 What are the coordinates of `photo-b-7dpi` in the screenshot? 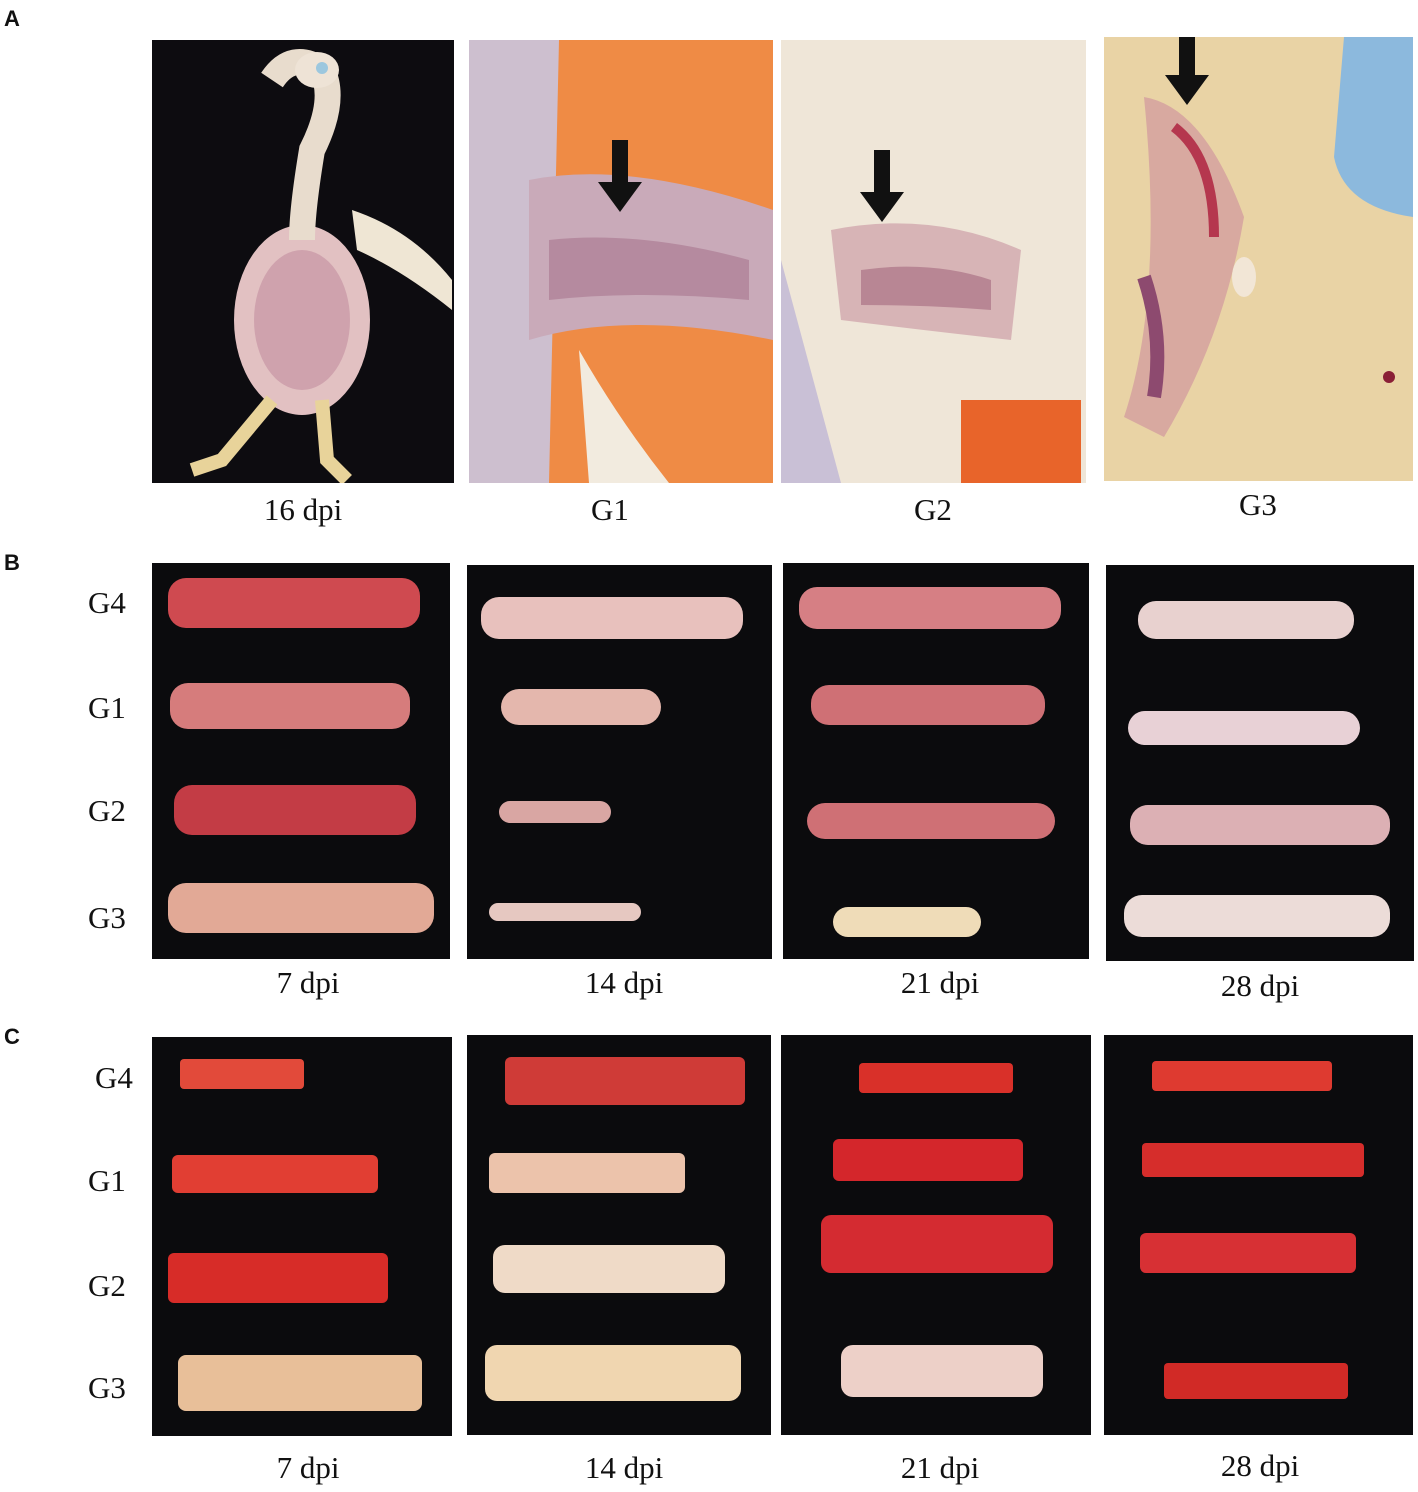 It's located at (301, 761).